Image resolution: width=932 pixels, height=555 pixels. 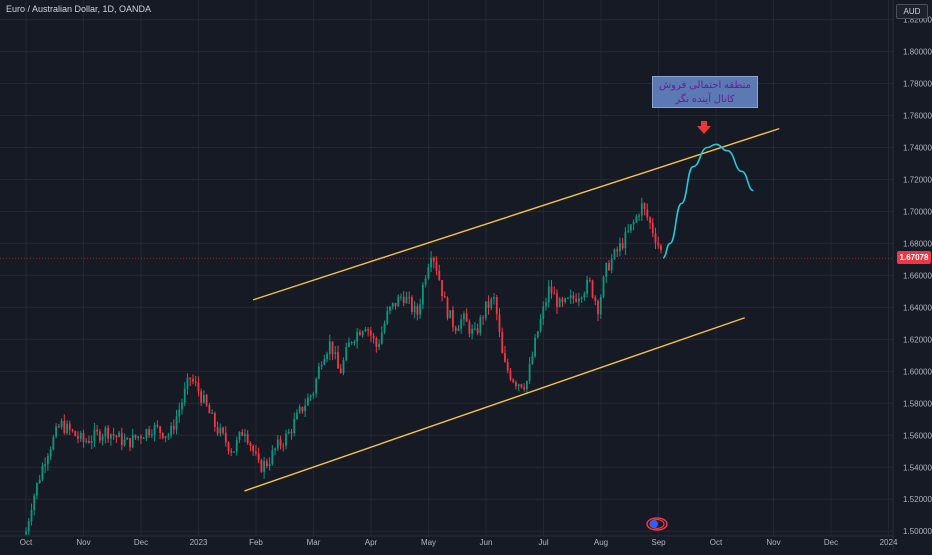 What do you see at coordinates (705, 92) in the screenshot?
I see `annotation-note: منطقه احتمالی فروش کانال آینده نگر` at bounding box center [705, 92].